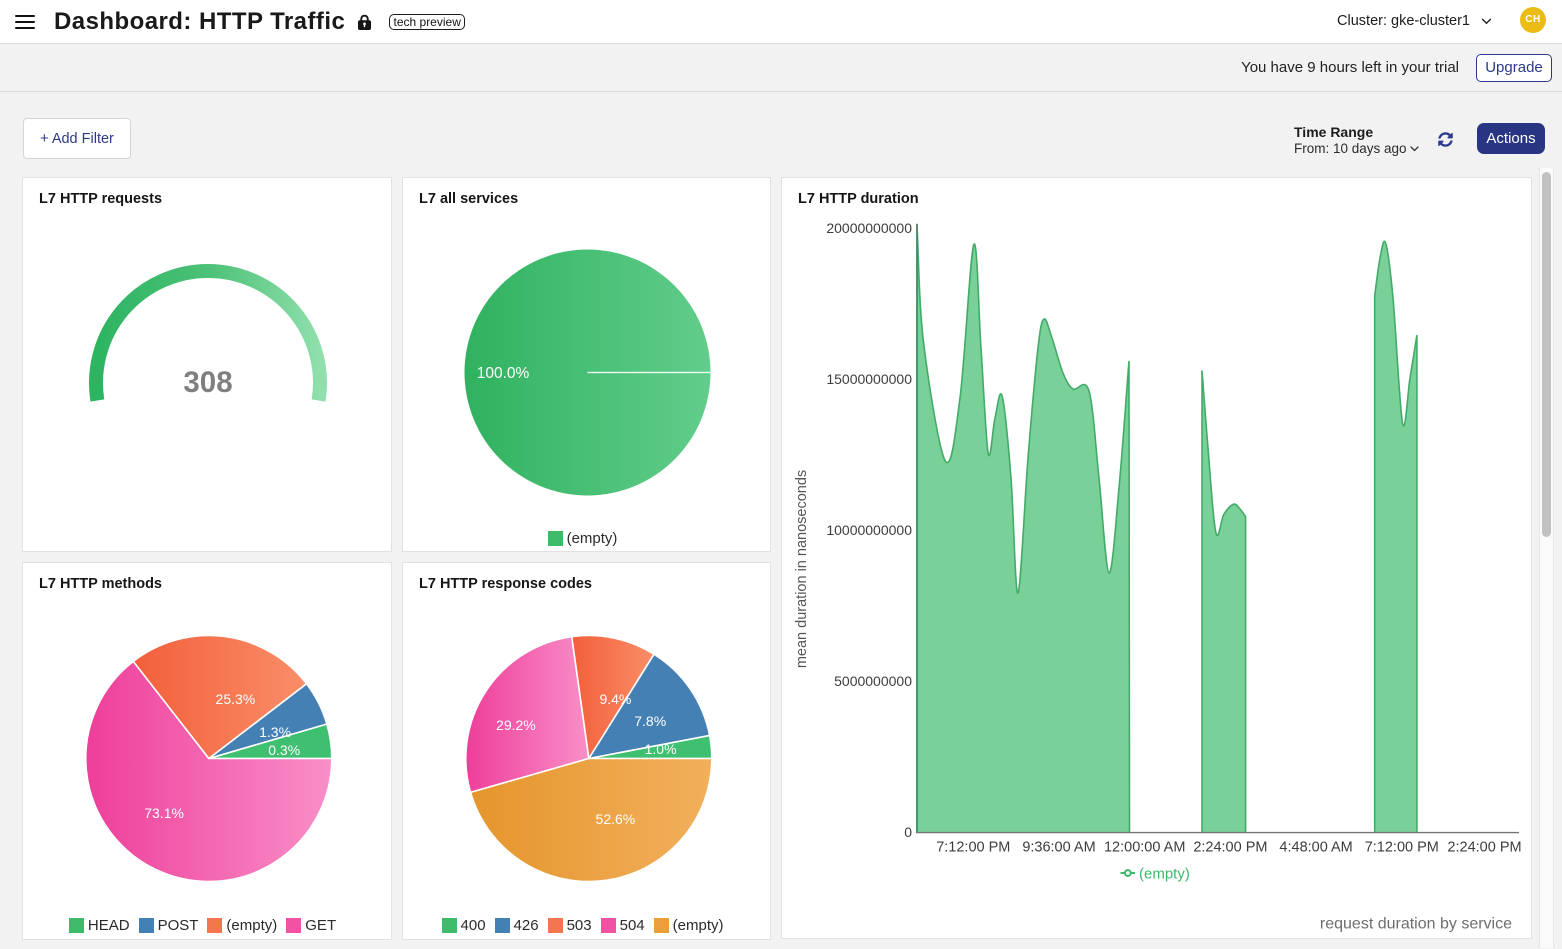 The image size is (1562, 949). Describe the element at coordinates (615, 699) in the screenshot. I see `svg-text: 9.4%` at that location.